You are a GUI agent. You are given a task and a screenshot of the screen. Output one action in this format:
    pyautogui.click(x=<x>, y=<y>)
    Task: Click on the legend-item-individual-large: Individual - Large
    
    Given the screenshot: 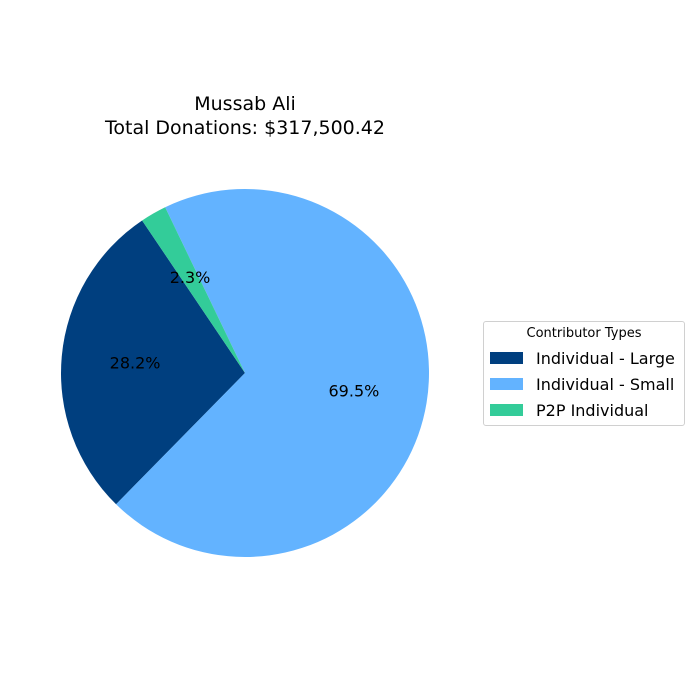 What is the action you would take?
    pyautogui.click(x=582, y=358)
    